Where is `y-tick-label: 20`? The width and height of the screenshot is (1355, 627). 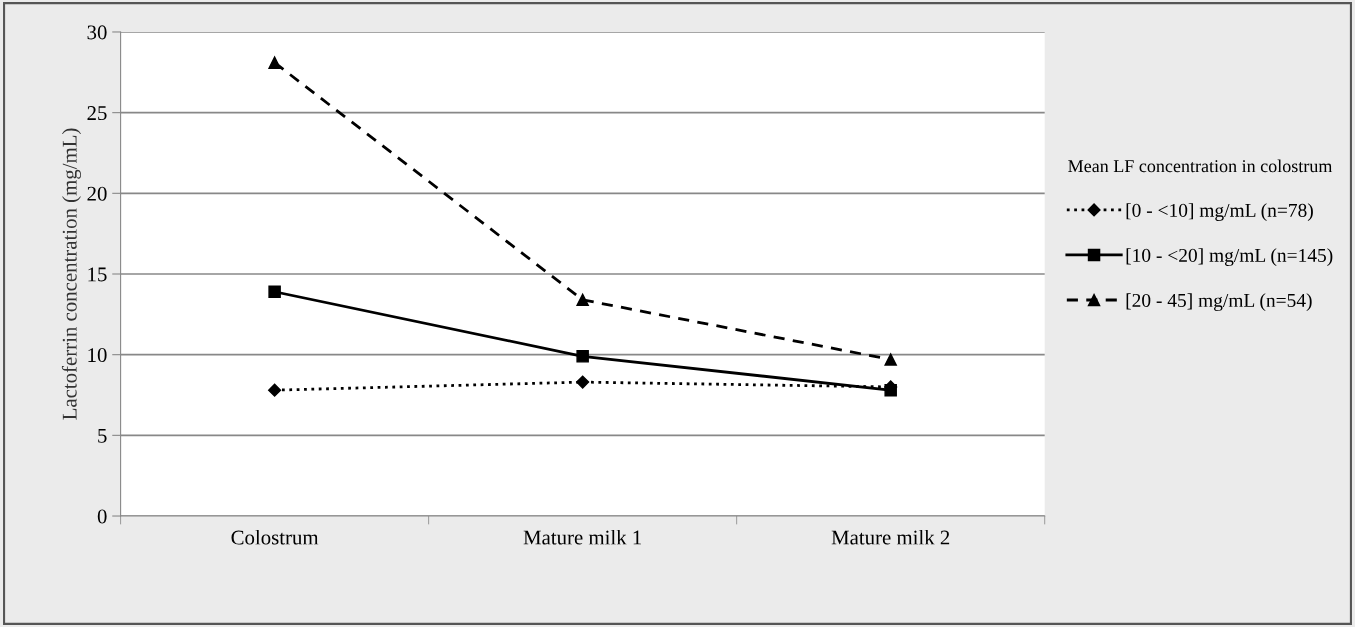
y-tick-label: 20 is located at coordinates (97, 193).